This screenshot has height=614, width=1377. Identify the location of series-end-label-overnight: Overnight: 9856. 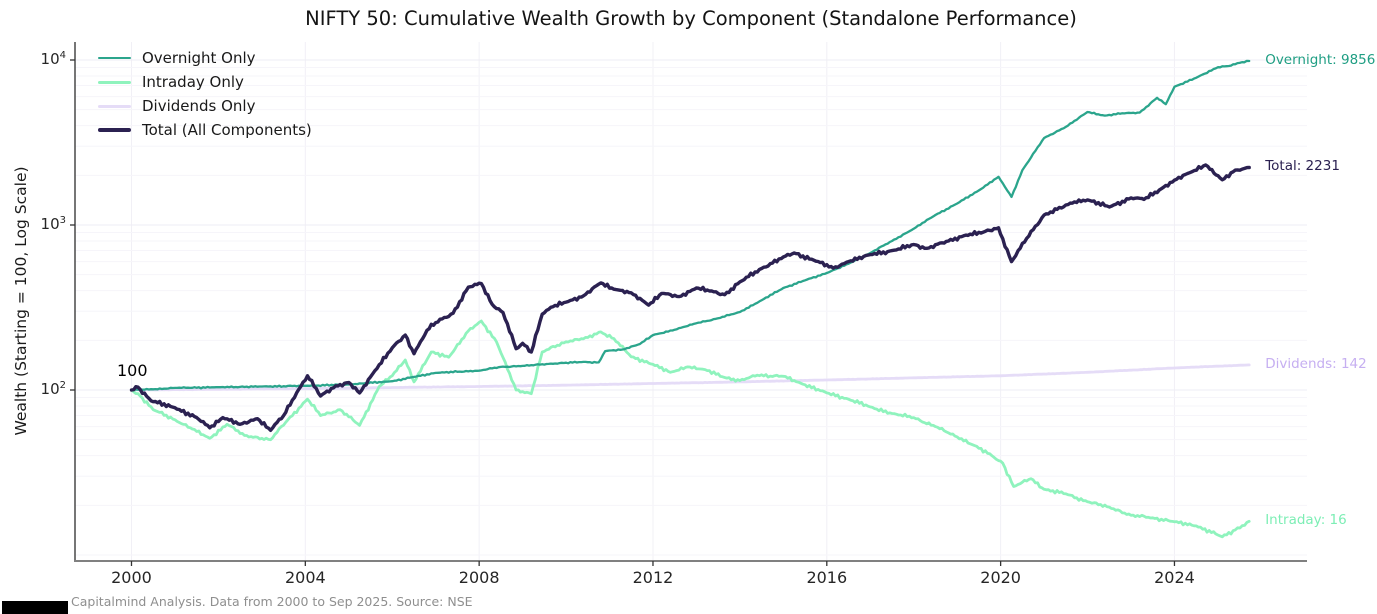
(1320, 60).